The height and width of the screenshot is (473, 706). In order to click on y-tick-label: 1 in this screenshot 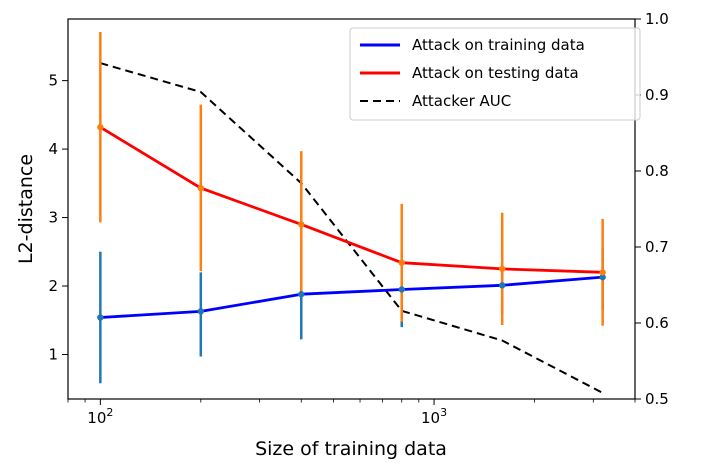, I will do `click(53, 354)`.